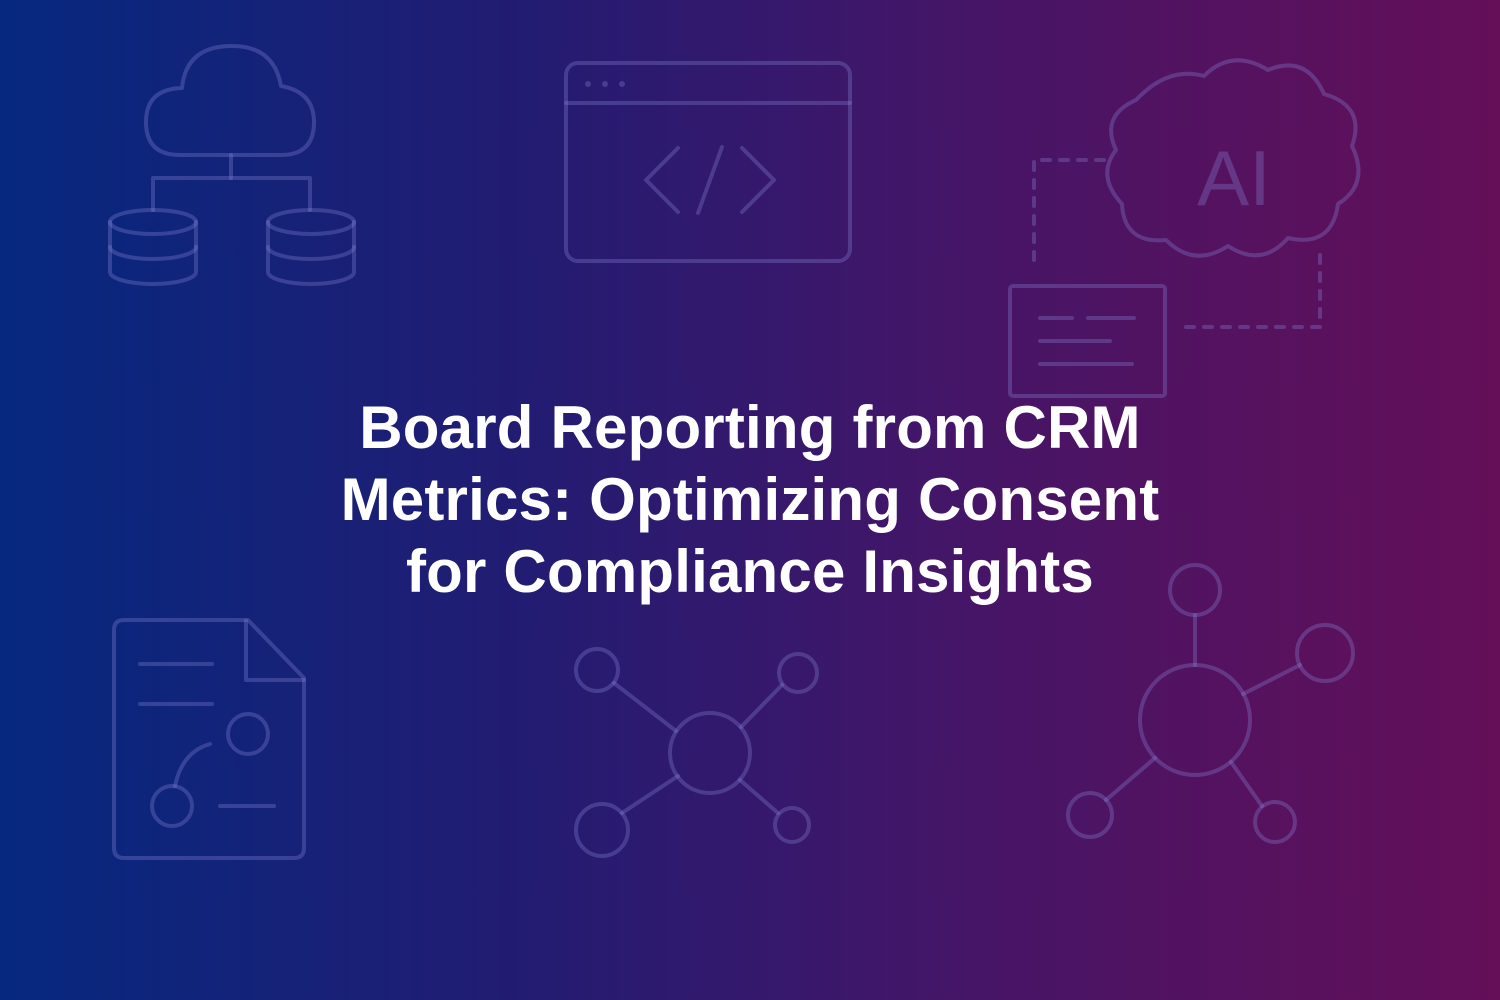 The height and width of the screenshot is (1000, 1500). Describe the element at coordinates (708, 162) in the screenshot. I see `code-window-icon` at that location.